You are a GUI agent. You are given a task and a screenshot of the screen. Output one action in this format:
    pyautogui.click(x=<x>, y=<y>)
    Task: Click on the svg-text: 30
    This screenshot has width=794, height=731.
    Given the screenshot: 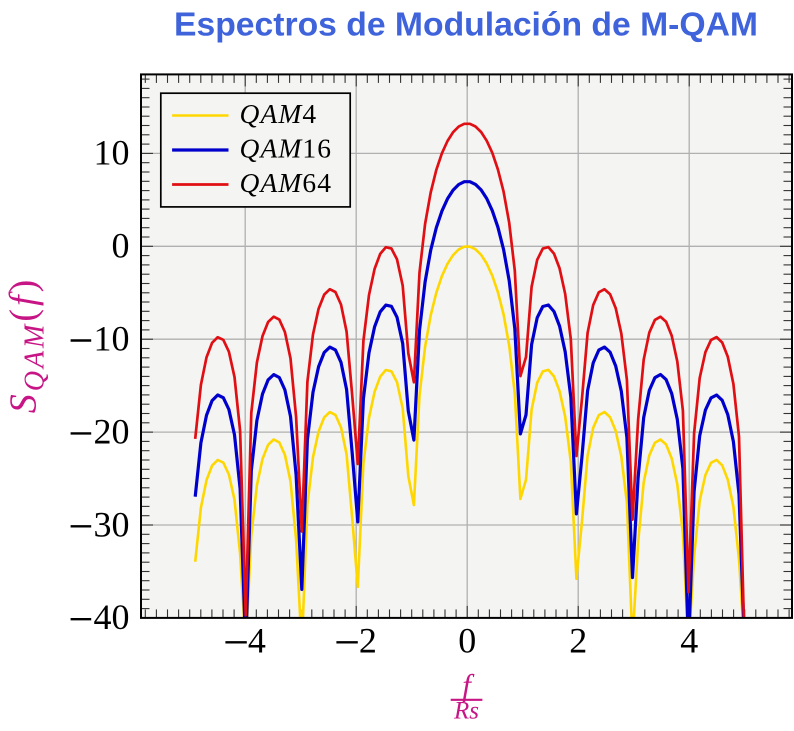 What is the action you would take?
    pyautogui.click(x=112, y=524)
    